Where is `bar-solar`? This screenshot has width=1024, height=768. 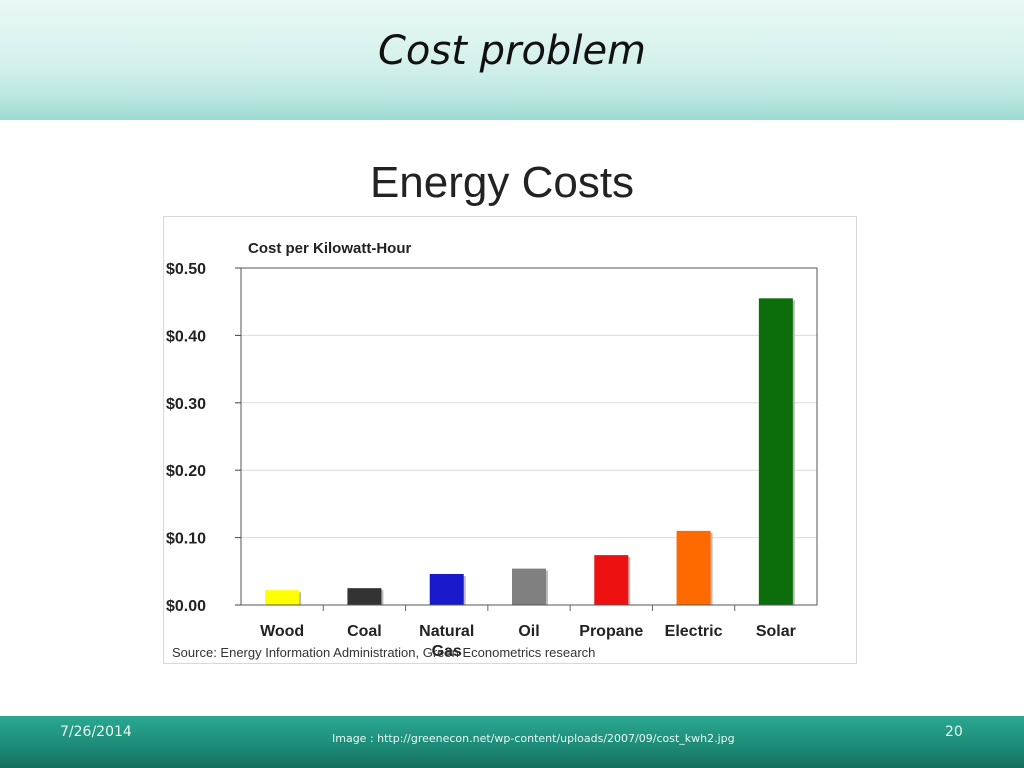
bar-solar is located at coordinates (775, 451).